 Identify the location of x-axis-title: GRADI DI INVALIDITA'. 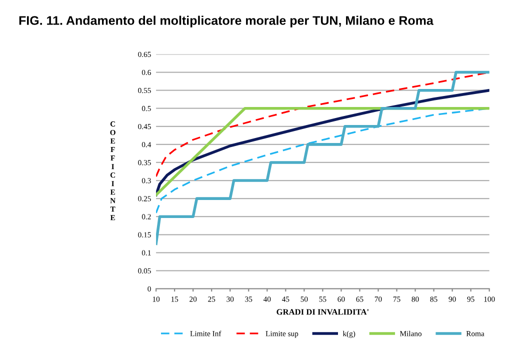
(322, 312).